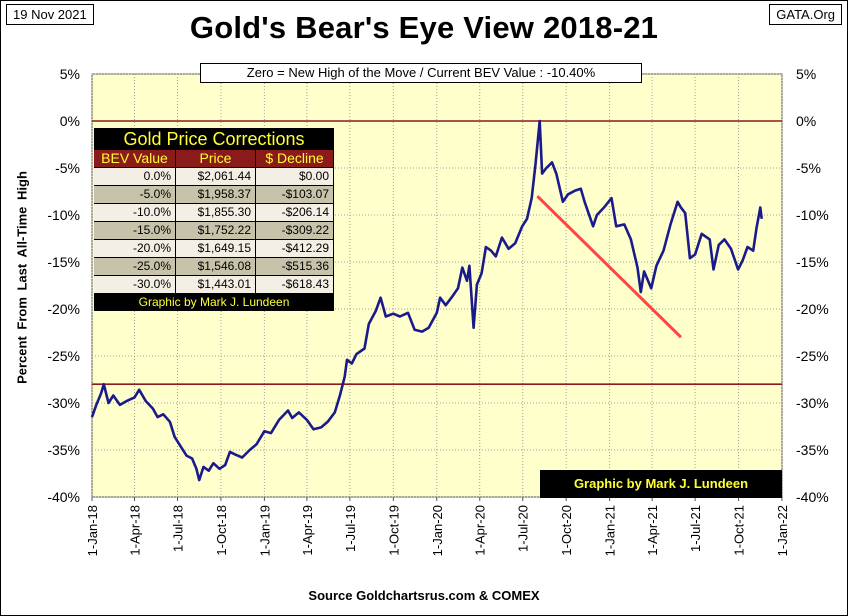 This screenshot has height=616, width=848. What do you see at coordinates (264, 530) in the screenshot?
I see `x-tick-label: 1-Jan-19` at bounding box center [264, 530].